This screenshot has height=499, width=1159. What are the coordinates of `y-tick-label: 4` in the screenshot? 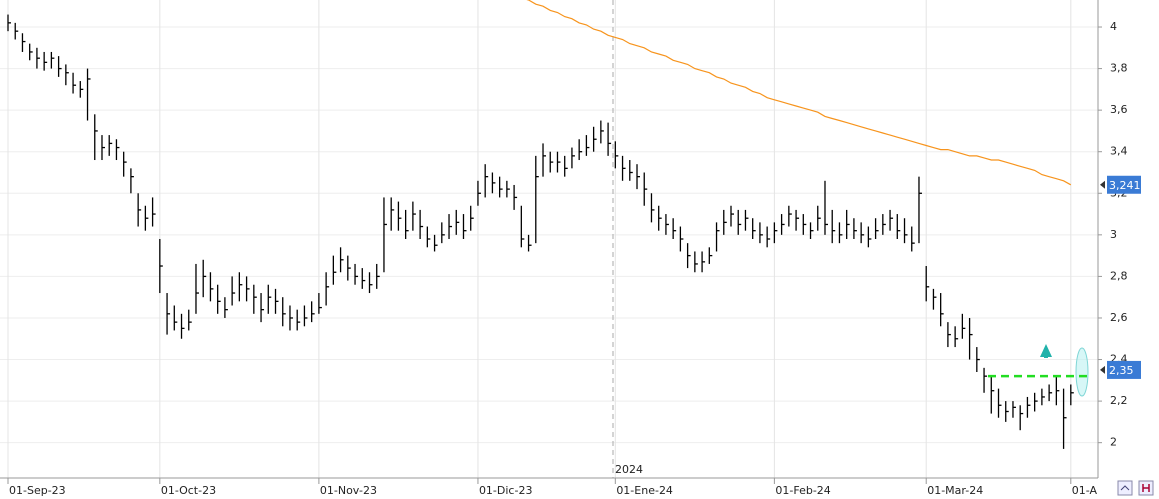 It's located at (1113, 26).